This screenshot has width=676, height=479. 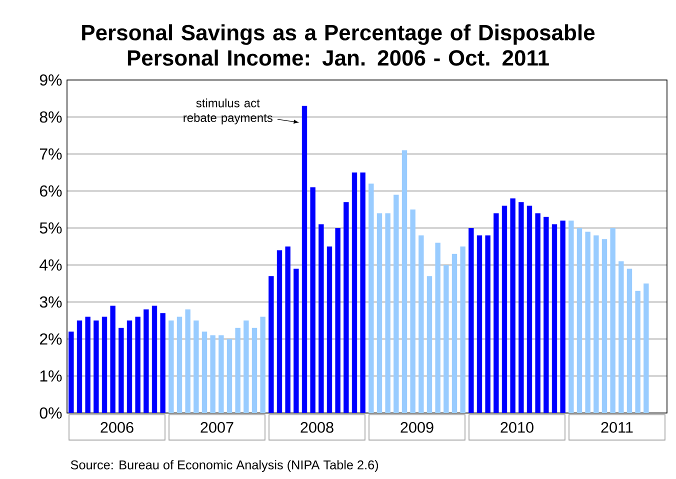 What do you see at coordinates (117, 427) in the screenshot?
I see `x-tick-label: 2006` at bounding box center [117, 427].